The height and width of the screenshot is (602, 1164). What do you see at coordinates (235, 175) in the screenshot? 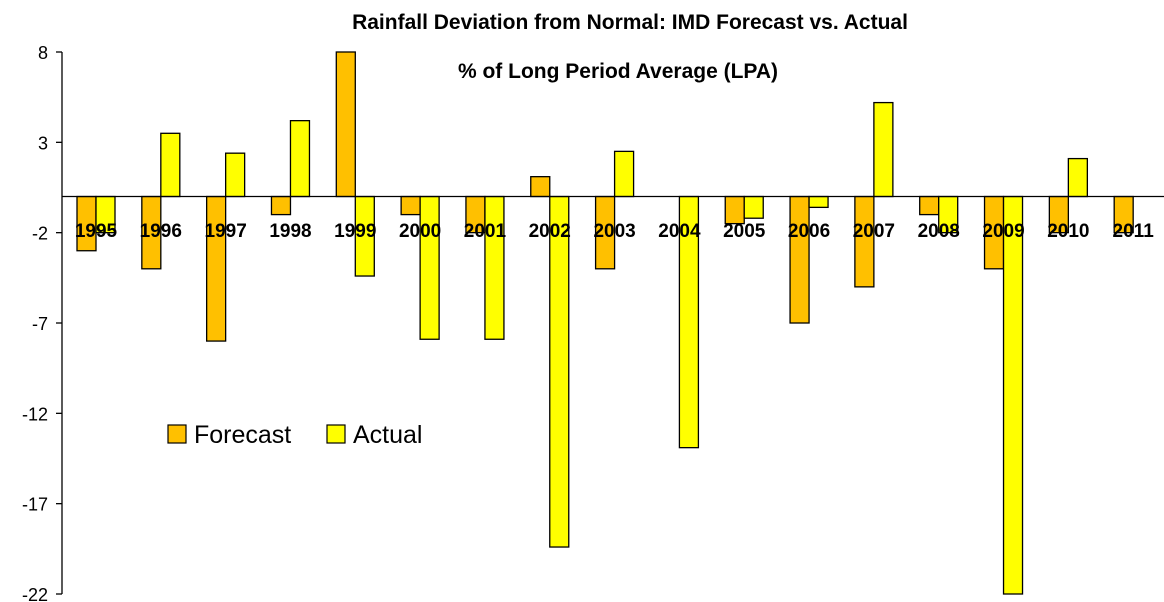
I see `bar-actual-1997` at bounding box center [235, 175].